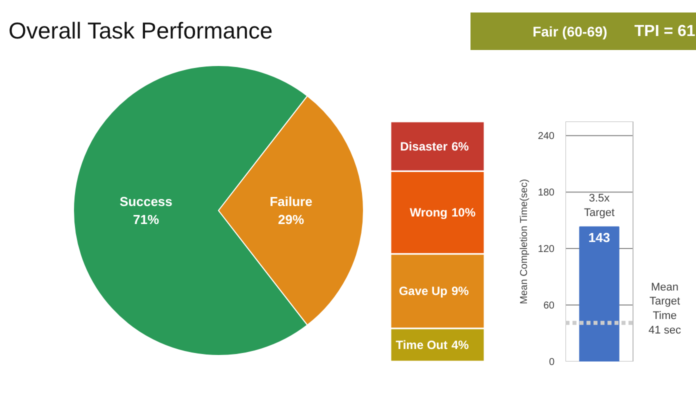 This screenshot has height=396, width=696. I want to click on annotation: 3.5x Target, so click(599, 205).